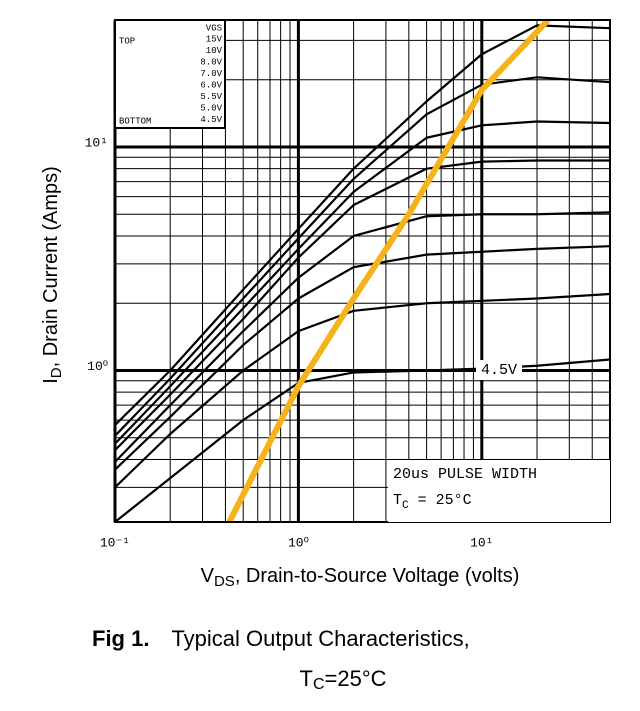 This screenshot has width=640, height=711. What do you see at coordinates (135, 121) in the screenshot?
I see `legend-bottom: BOTTOM` at bounding box center [135, 121].